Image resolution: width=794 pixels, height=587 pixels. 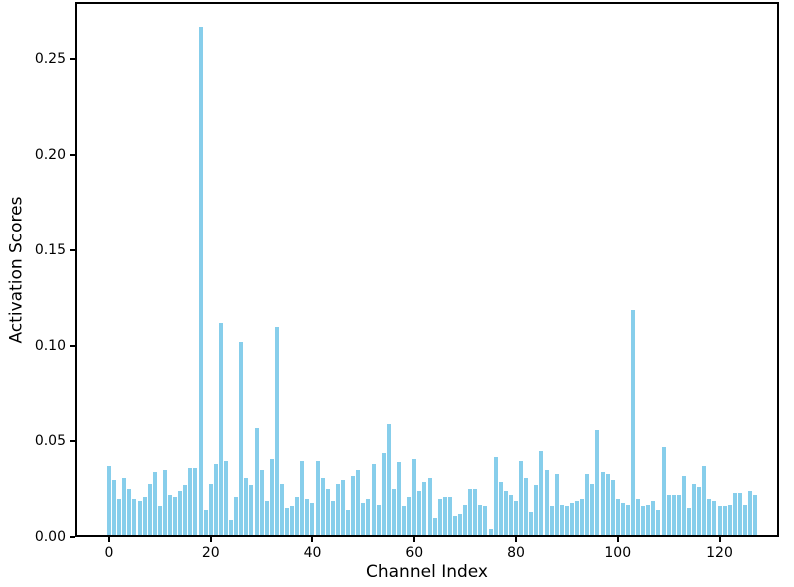 What do you see at coordinates (50, 441) in the screenshot?
I see `y-tick-label-0.05: 0.05` at bounding box center [50, 441].